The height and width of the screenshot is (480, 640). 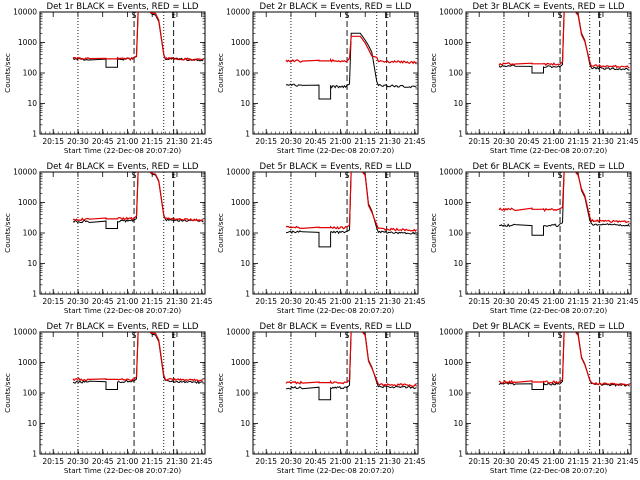 What do you see at coordinates (548, 7) in the screenshot?
I see `panel-title: Det 3r BLACK = Events, RED = LLD` at bounding box center [548, 7].